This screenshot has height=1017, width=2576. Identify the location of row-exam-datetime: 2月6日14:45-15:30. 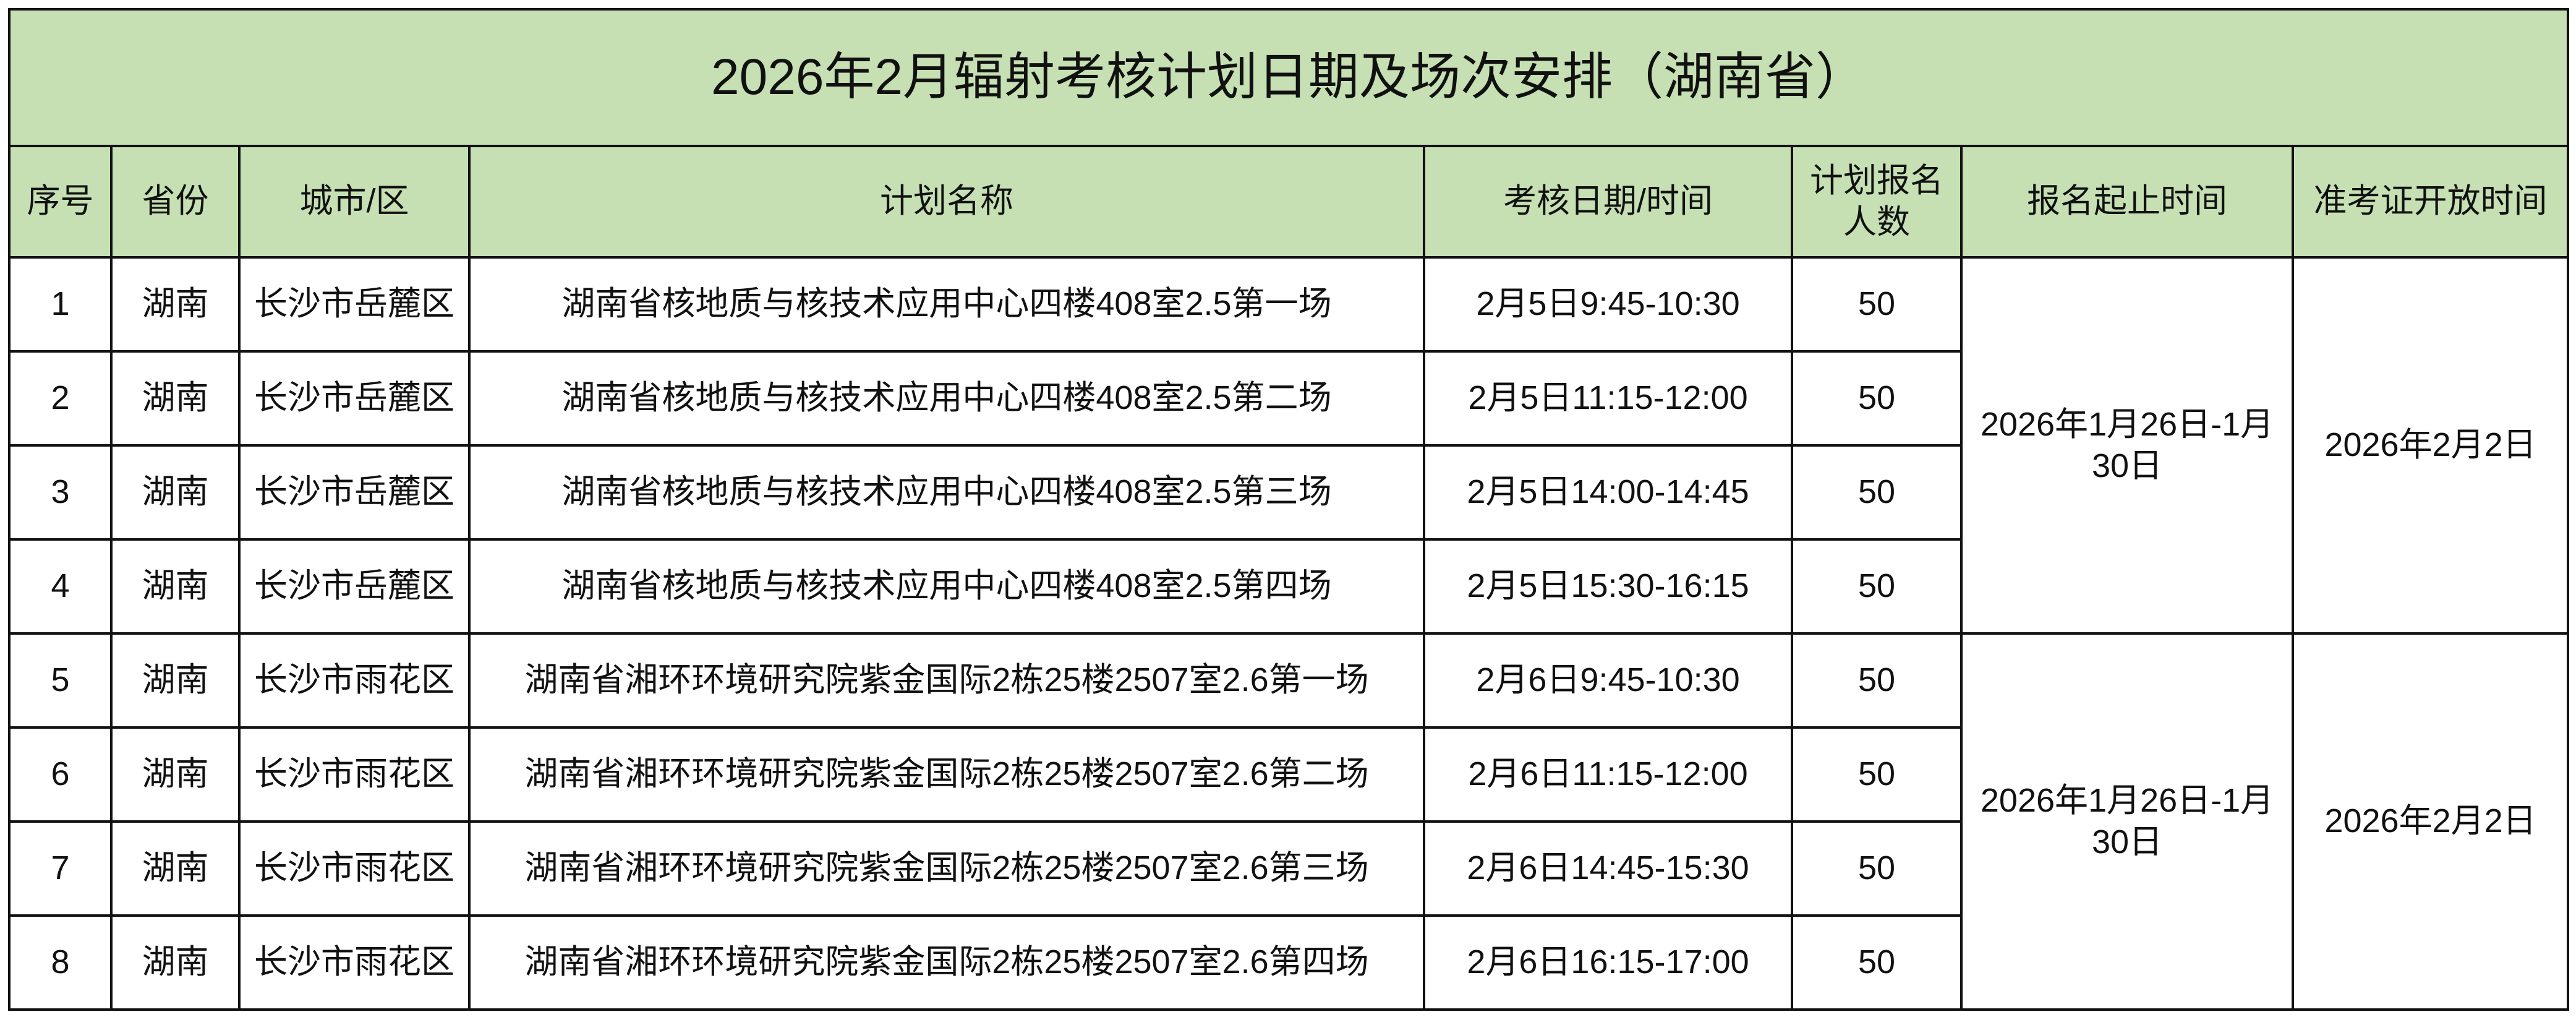
(1608, 869).